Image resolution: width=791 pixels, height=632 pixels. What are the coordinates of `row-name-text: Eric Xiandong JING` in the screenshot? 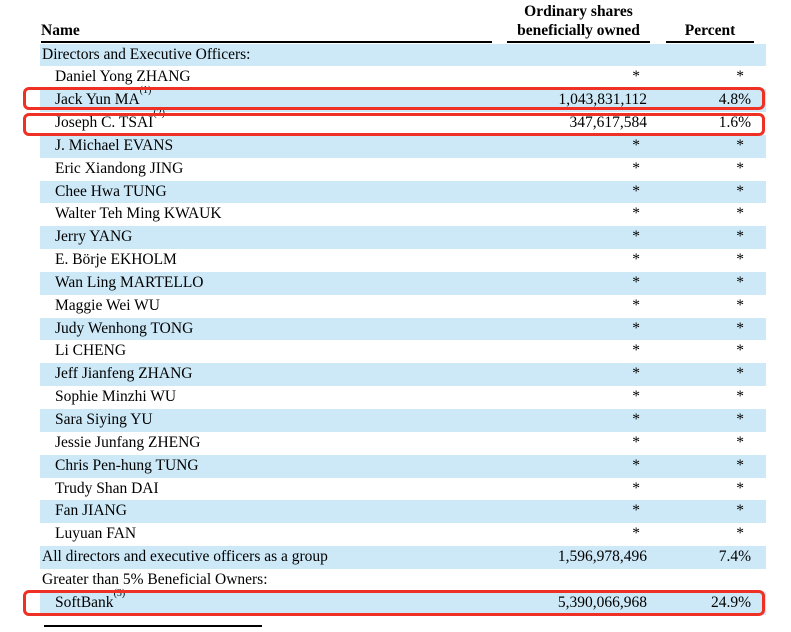 It's located at (119, 168).